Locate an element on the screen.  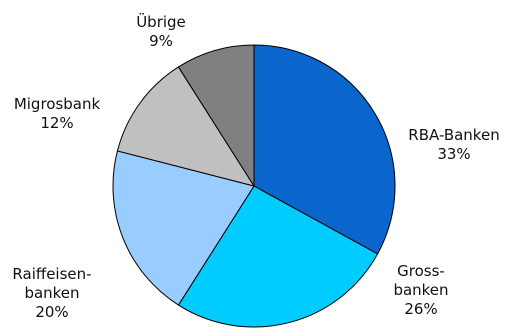
pie-label-rba-banken: RBA-Banken 33% is located at coordinates (453, 144).